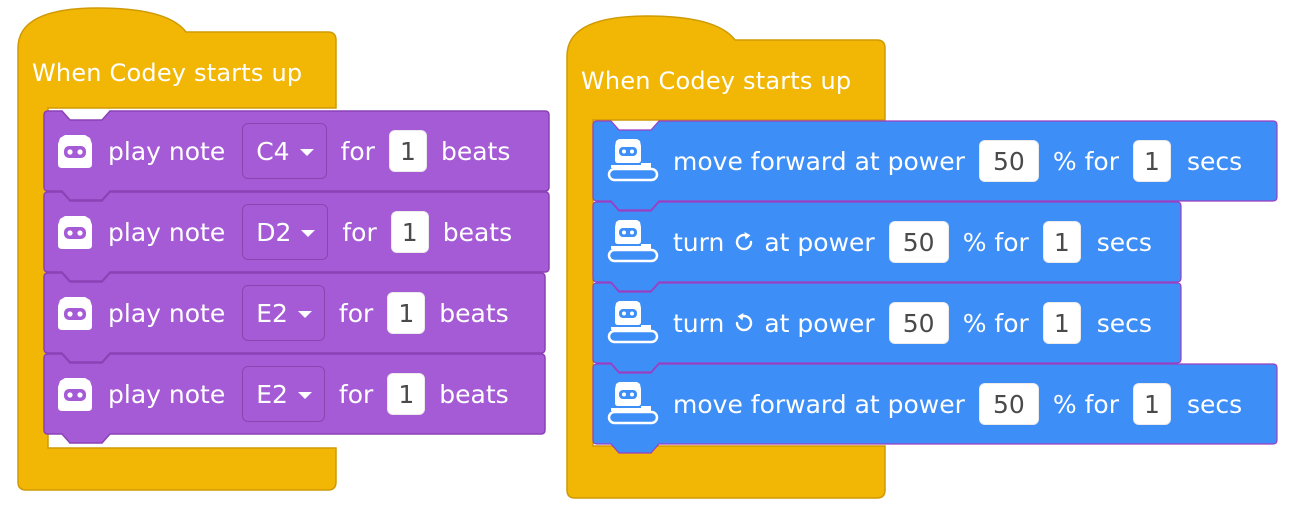  Describe the element at coordinates (887, 327) in the screenshot. I see `turn-counterclockwise-block: turn at power 50 % for 1 secs` at that location.